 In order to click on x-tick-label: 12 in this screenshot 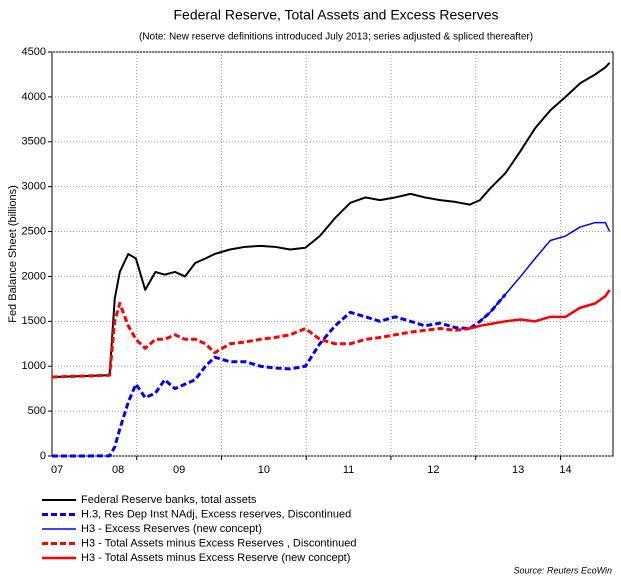, I will do `click(433, 470)`.